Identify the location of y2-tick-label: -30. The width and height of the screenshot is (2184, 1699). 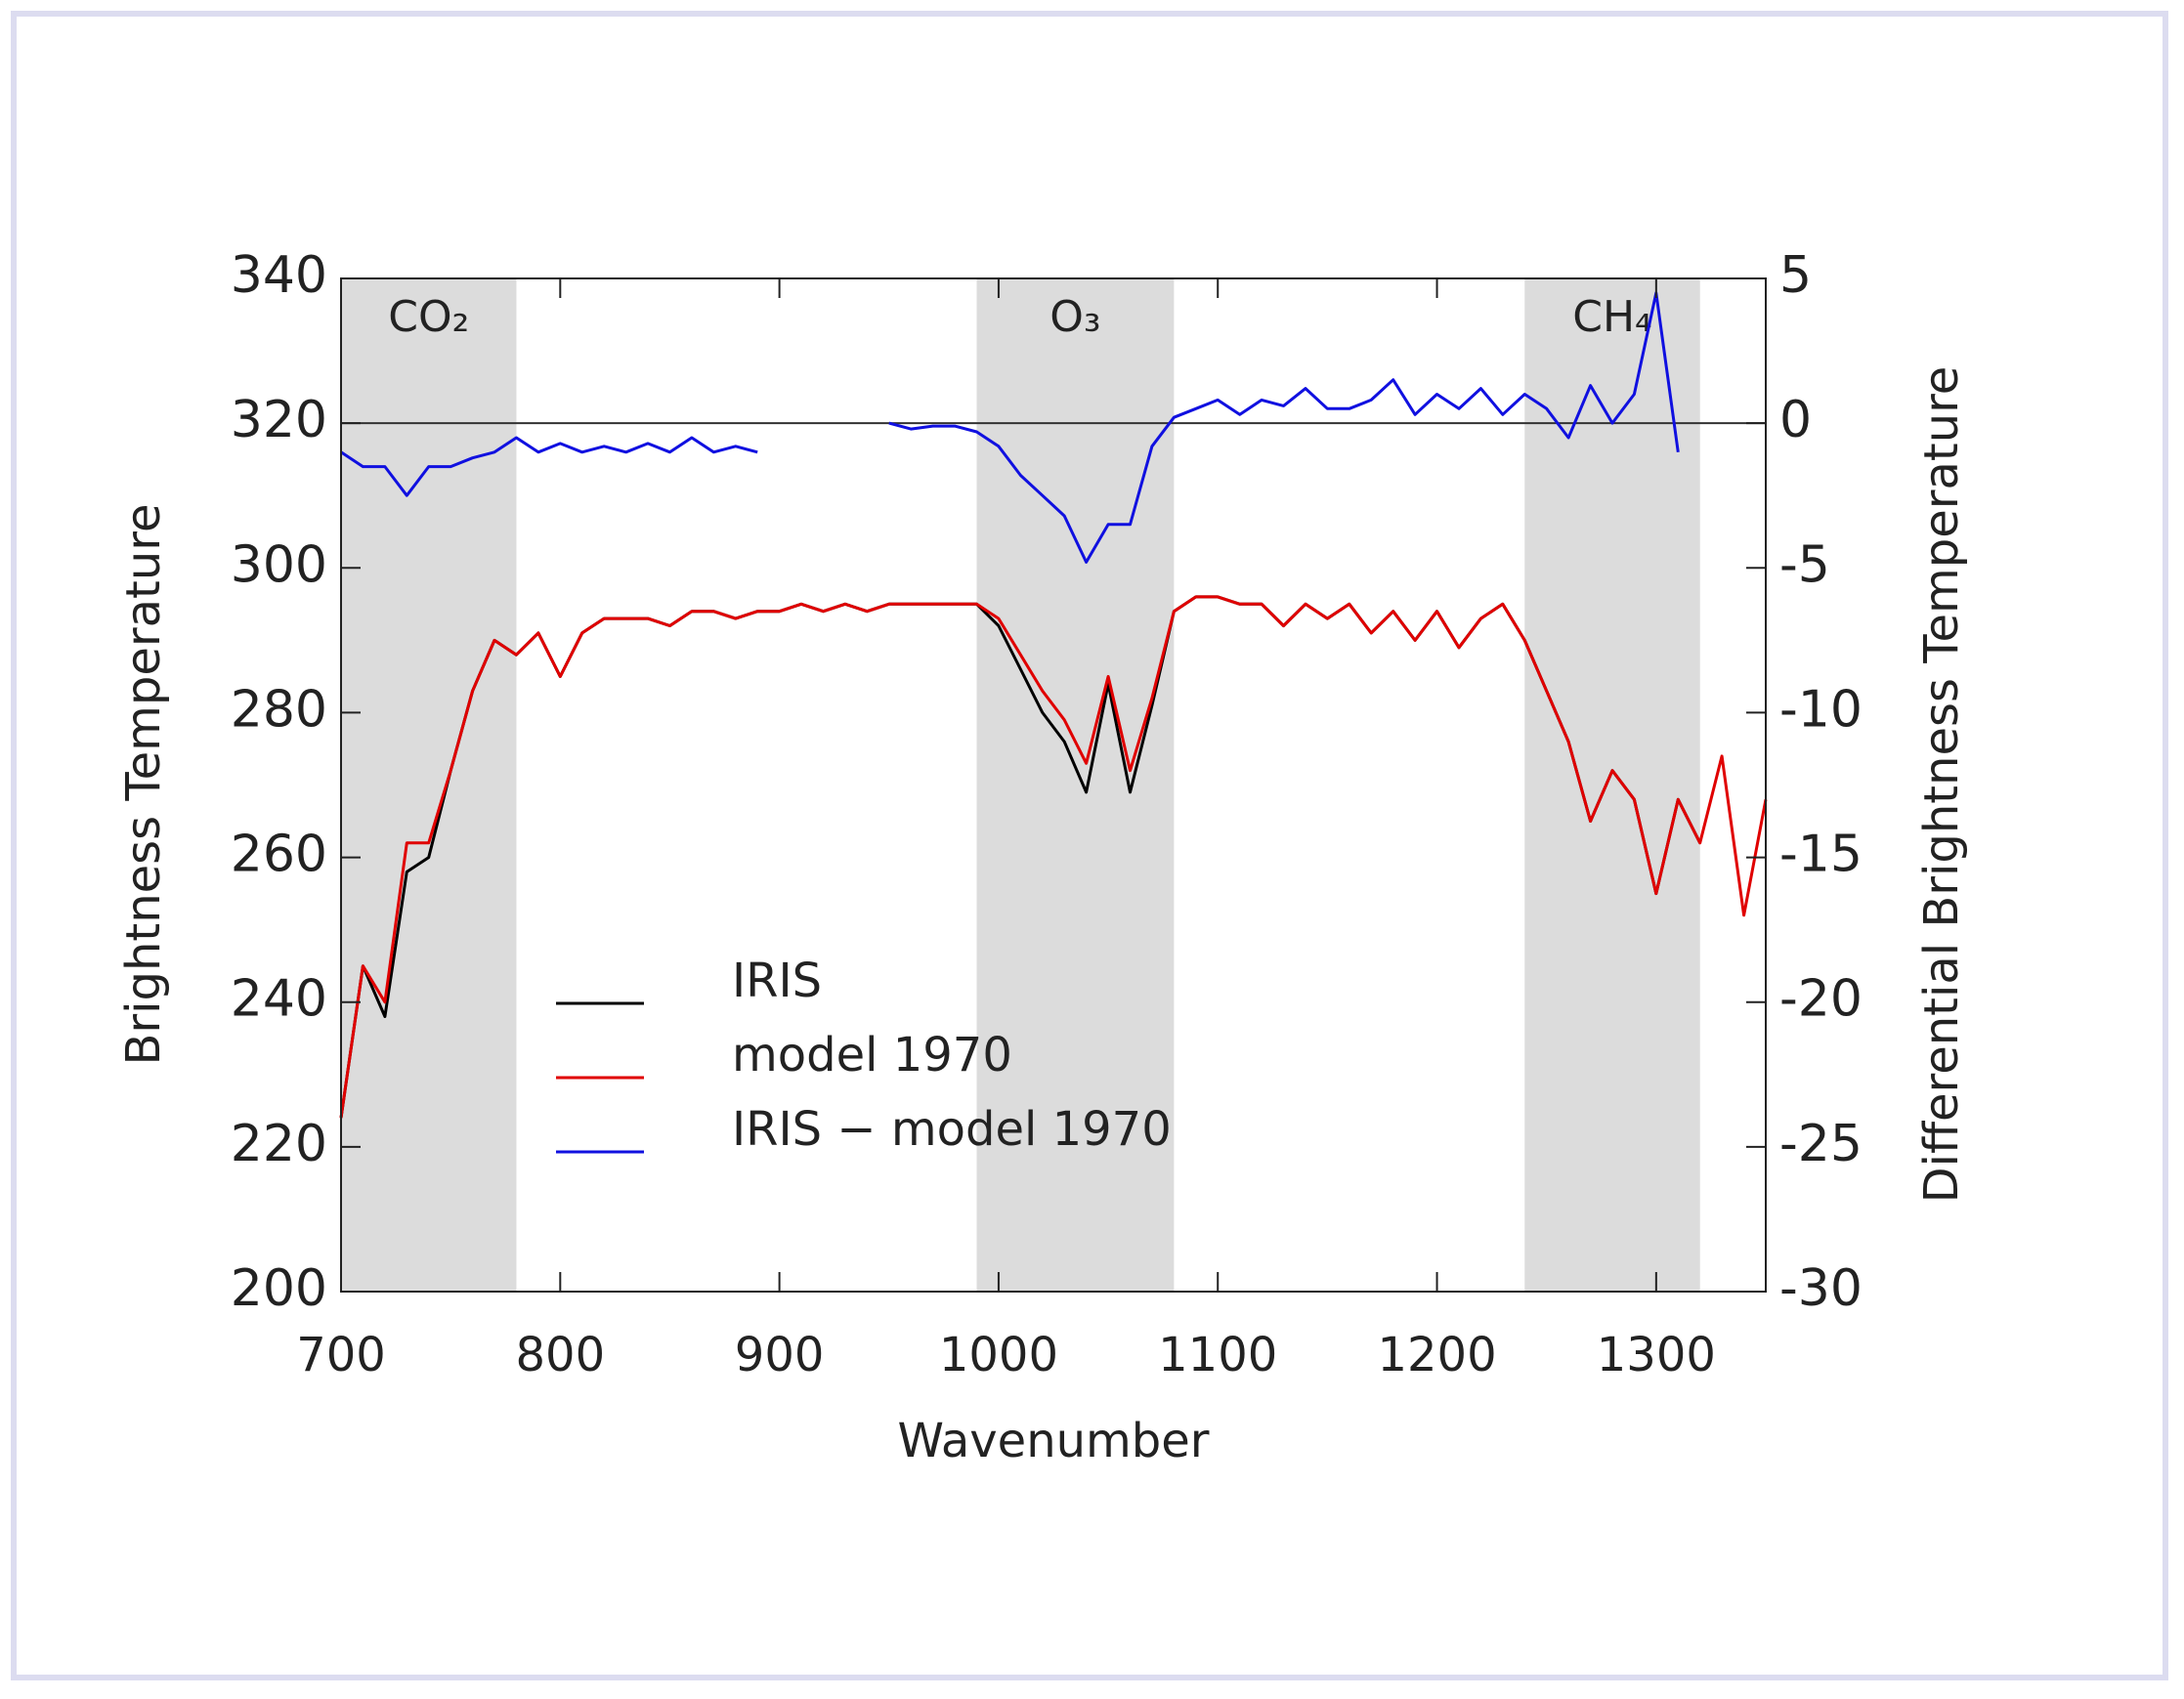
(1821, 1288).